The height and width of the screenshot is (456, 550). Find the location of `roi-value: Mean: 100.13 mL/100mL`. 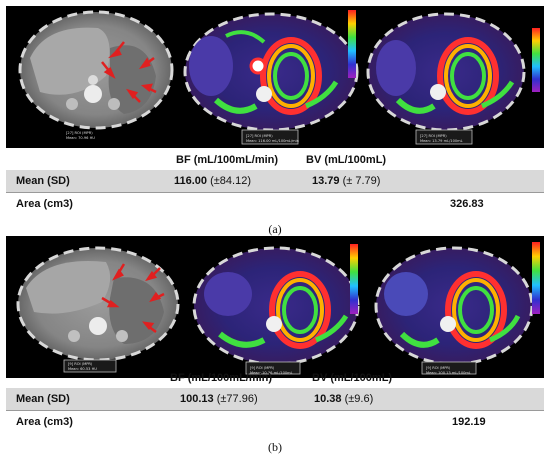

roi-value: Mean: 100.13 mL/100mL is located at coordinates (448, 373).